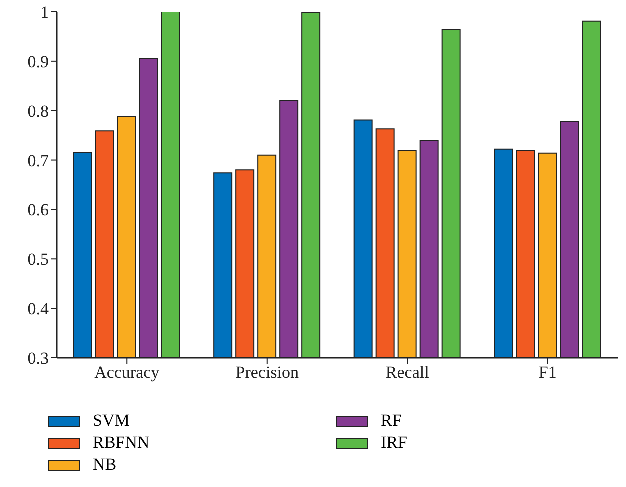  What do you see at coordinates (391, 421) in the screenshot?
I see `legend-label: RF` at bounding box center [391, 421].